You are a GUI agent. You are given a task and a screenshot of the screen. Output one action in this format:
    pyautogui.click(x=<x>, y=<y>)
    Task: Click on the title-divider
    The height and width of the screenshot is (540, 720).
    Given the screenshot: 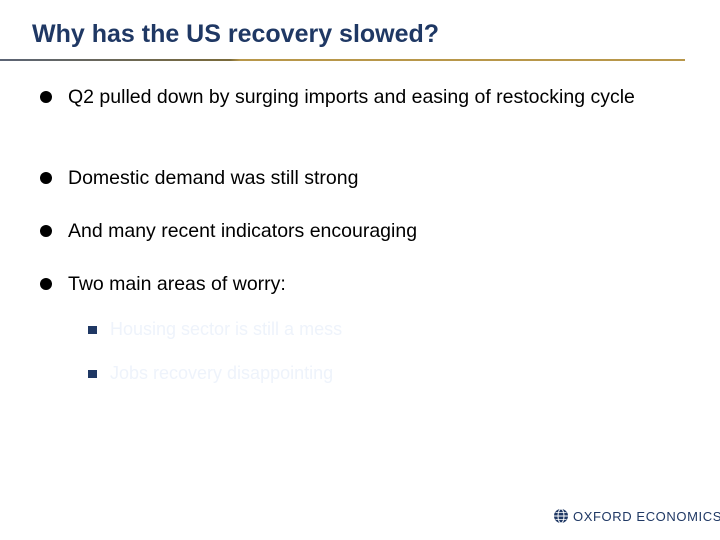 What is the action you would take?
    pyautogui.click(x=342, y=60)
    